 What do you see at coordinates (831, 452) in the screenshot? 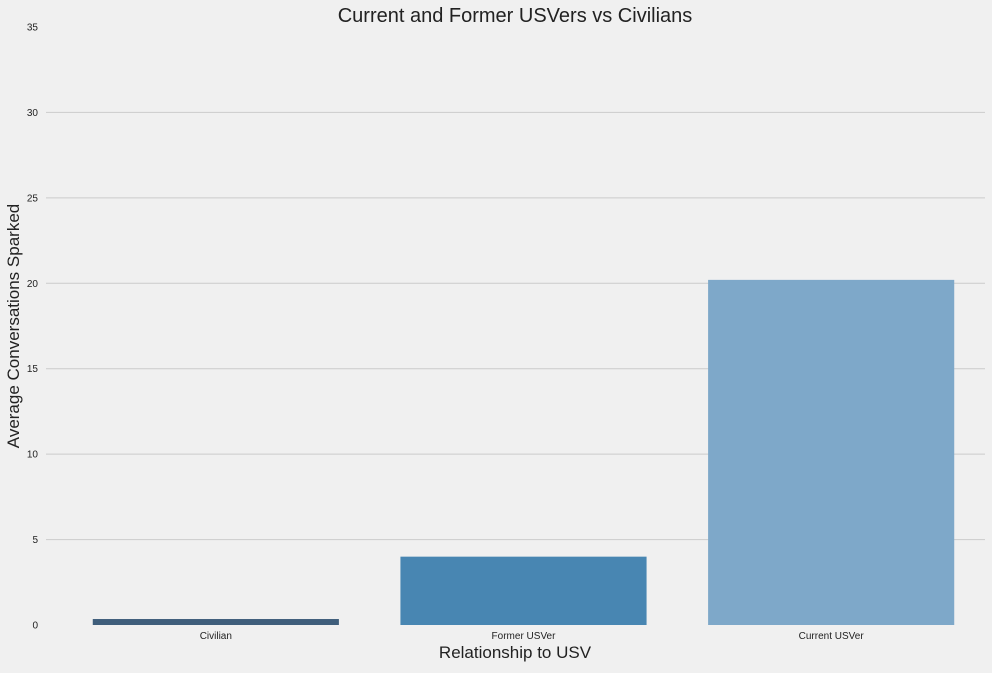
I see `bar-current-usver` at bounding box center [831, 452].